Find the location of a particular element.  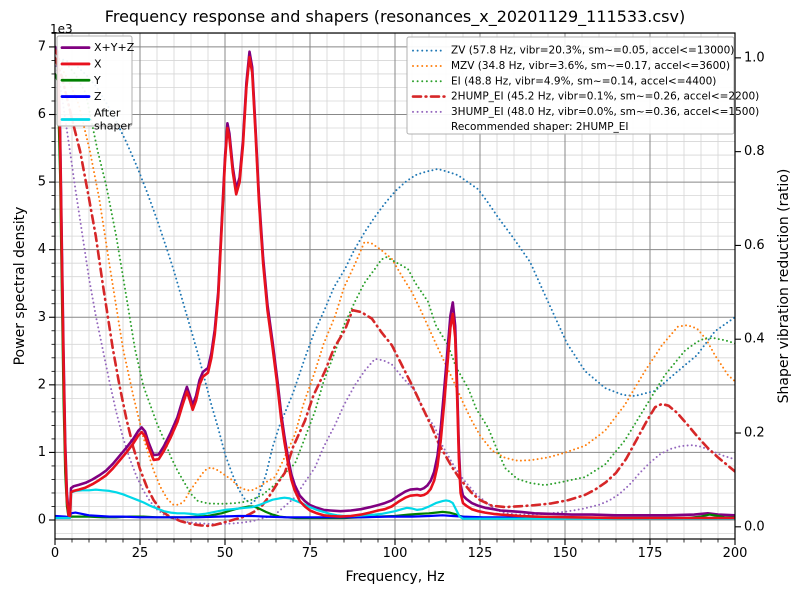

x-tick-label: 50 is located at coordinates (225, 553).